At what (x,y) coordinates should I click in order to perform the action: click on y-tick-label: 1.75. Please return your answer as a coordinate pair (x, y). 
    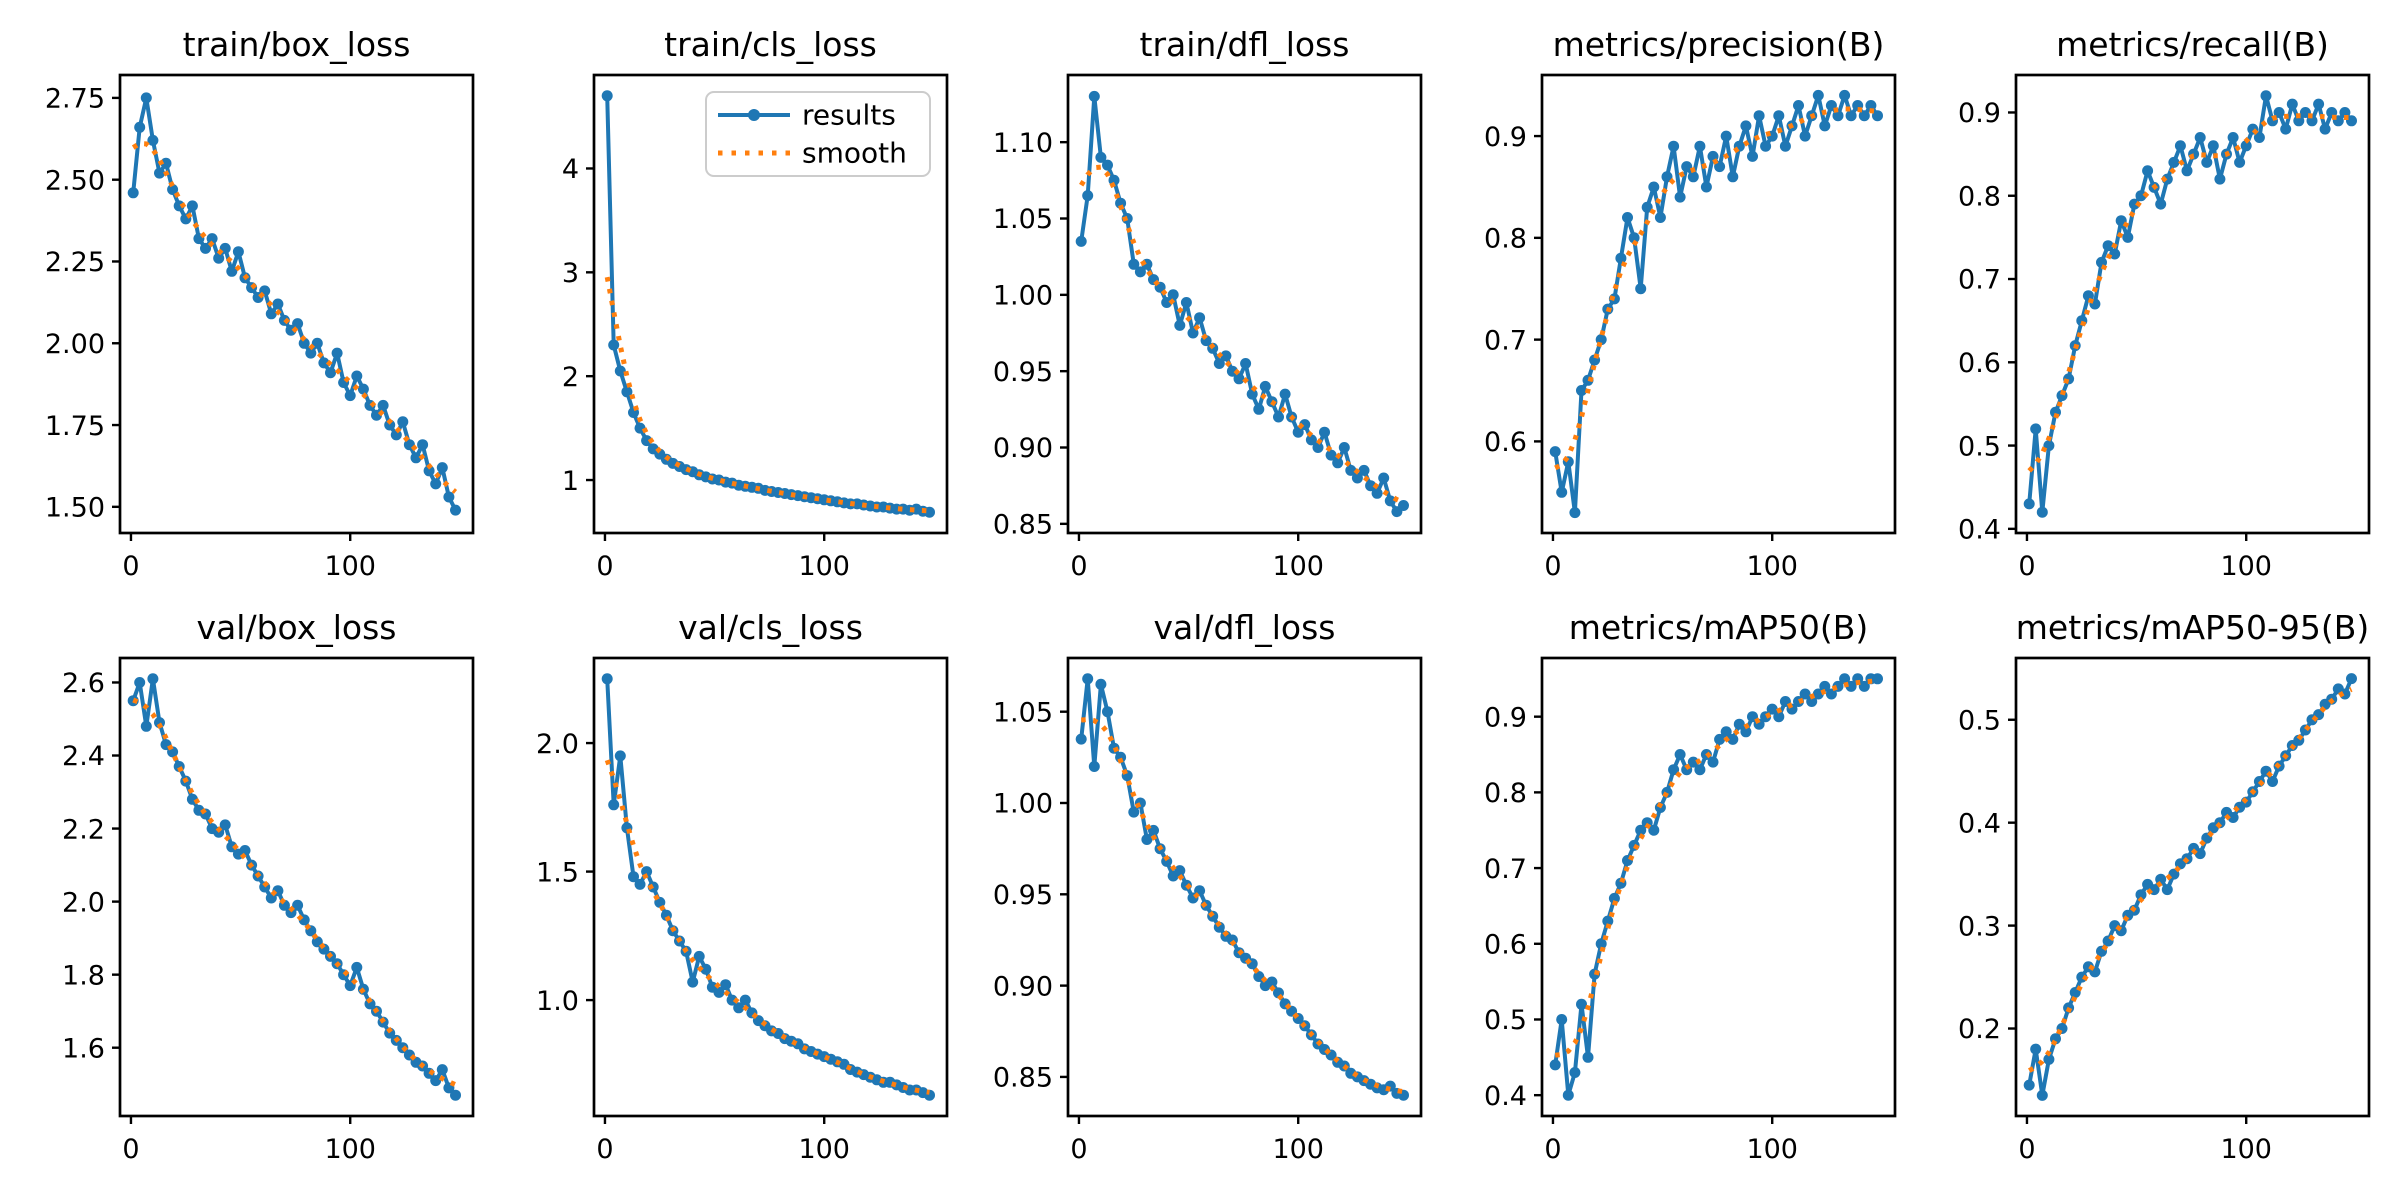
    Looking at the image, I should click on (75, 426).